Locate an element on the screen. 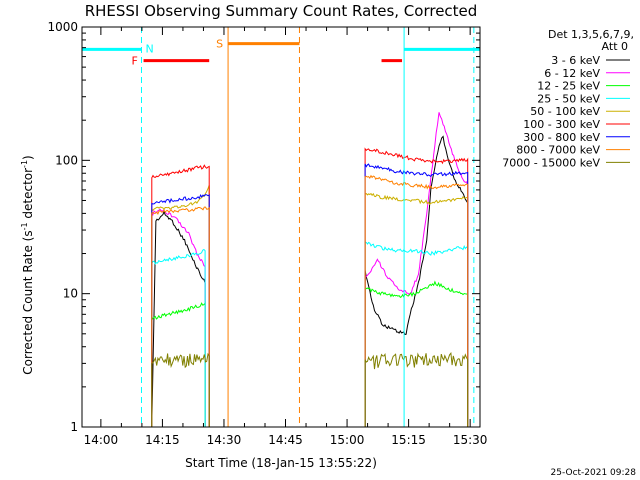 Image resolution: width=640 pixels, height=480 pixels. legend-label-8: 7000 - 15000 keV is located at coordinates (551, 162).